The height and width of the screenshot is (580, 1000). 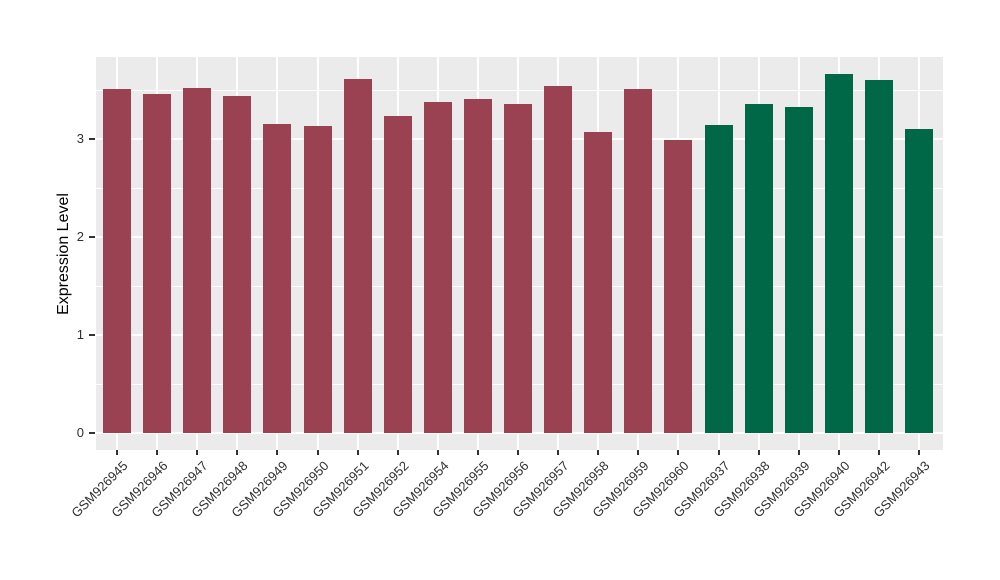 What do you see at coordinates (678, 286) in the screenshot?
I see `bar-GSM926960` at bounding box center [678, 286].